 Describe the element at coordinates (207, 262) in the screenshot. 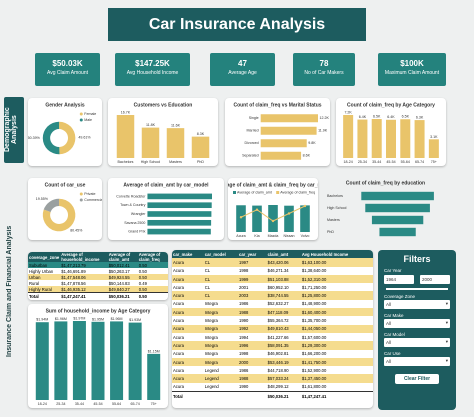

I see `table-cell: CL` at that location.